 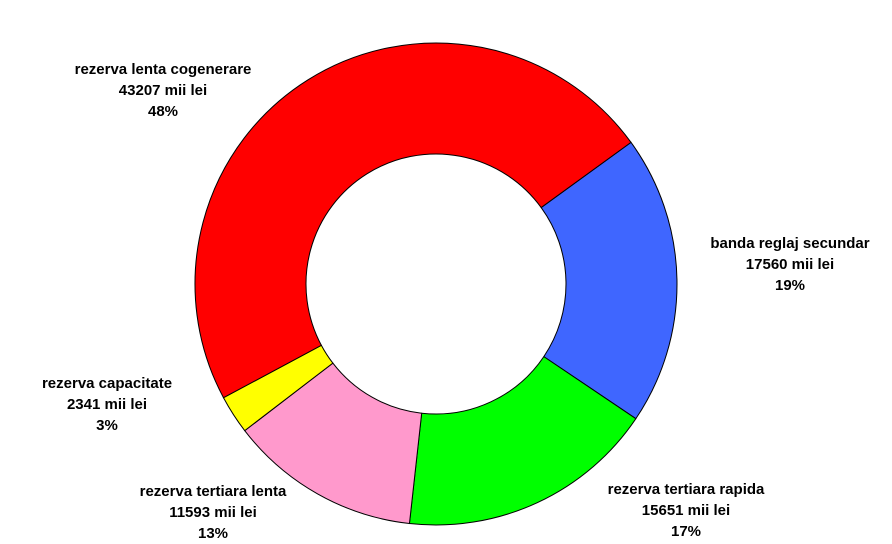 What do you see at coordinates (790, 264) in the screenshot?
I see `value-label: 17560 mii lei` at bounding box center [790, 264].